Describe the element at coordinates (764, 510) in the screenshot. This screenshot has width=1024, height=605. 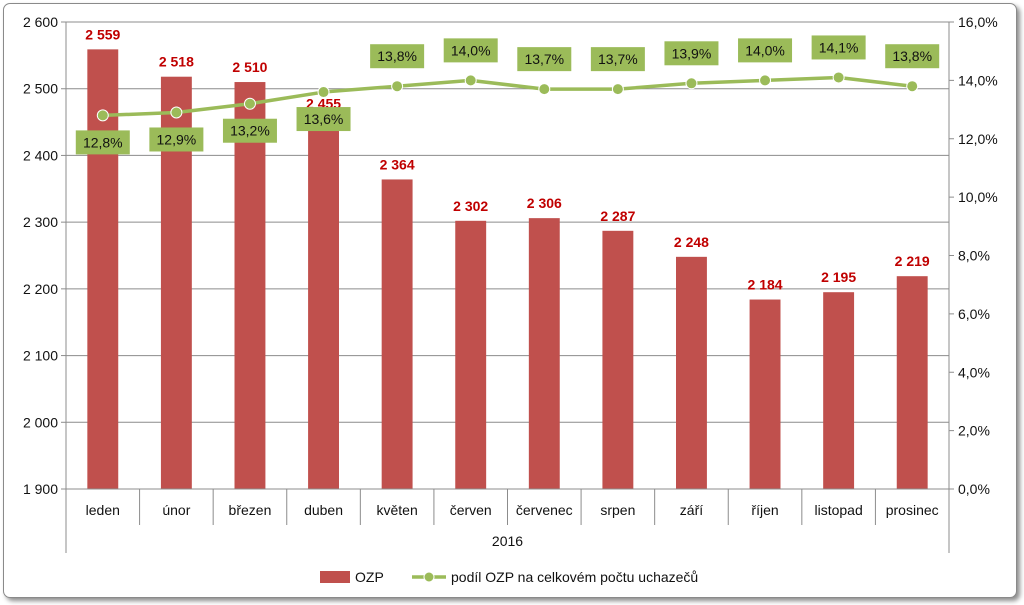
I see `x-tick-label: říjen` at that location.